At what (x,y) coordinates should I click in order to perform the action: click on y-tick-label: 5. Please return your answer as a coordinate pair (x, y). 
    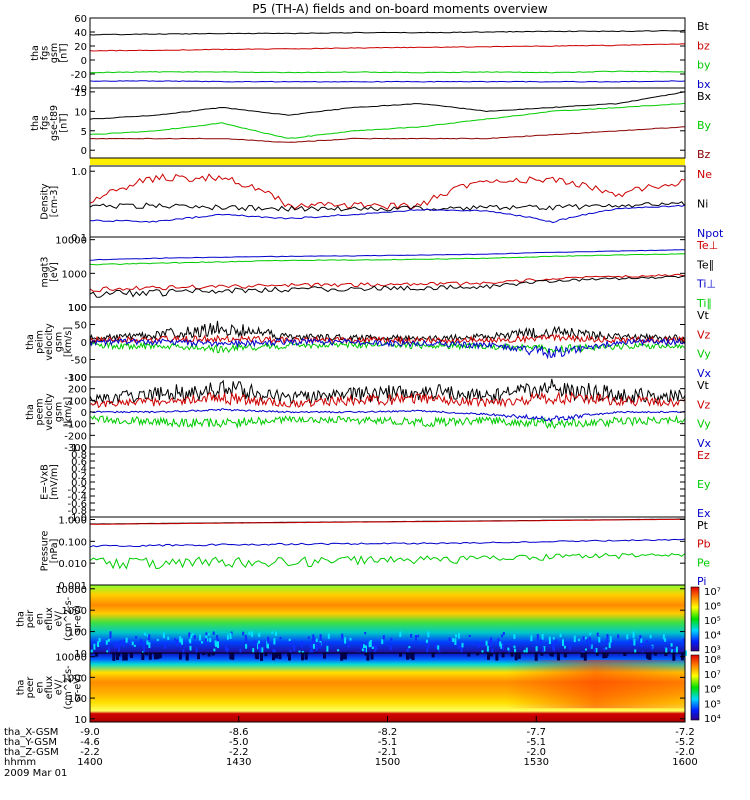
    Looking at the image, I should click on (84, 132).